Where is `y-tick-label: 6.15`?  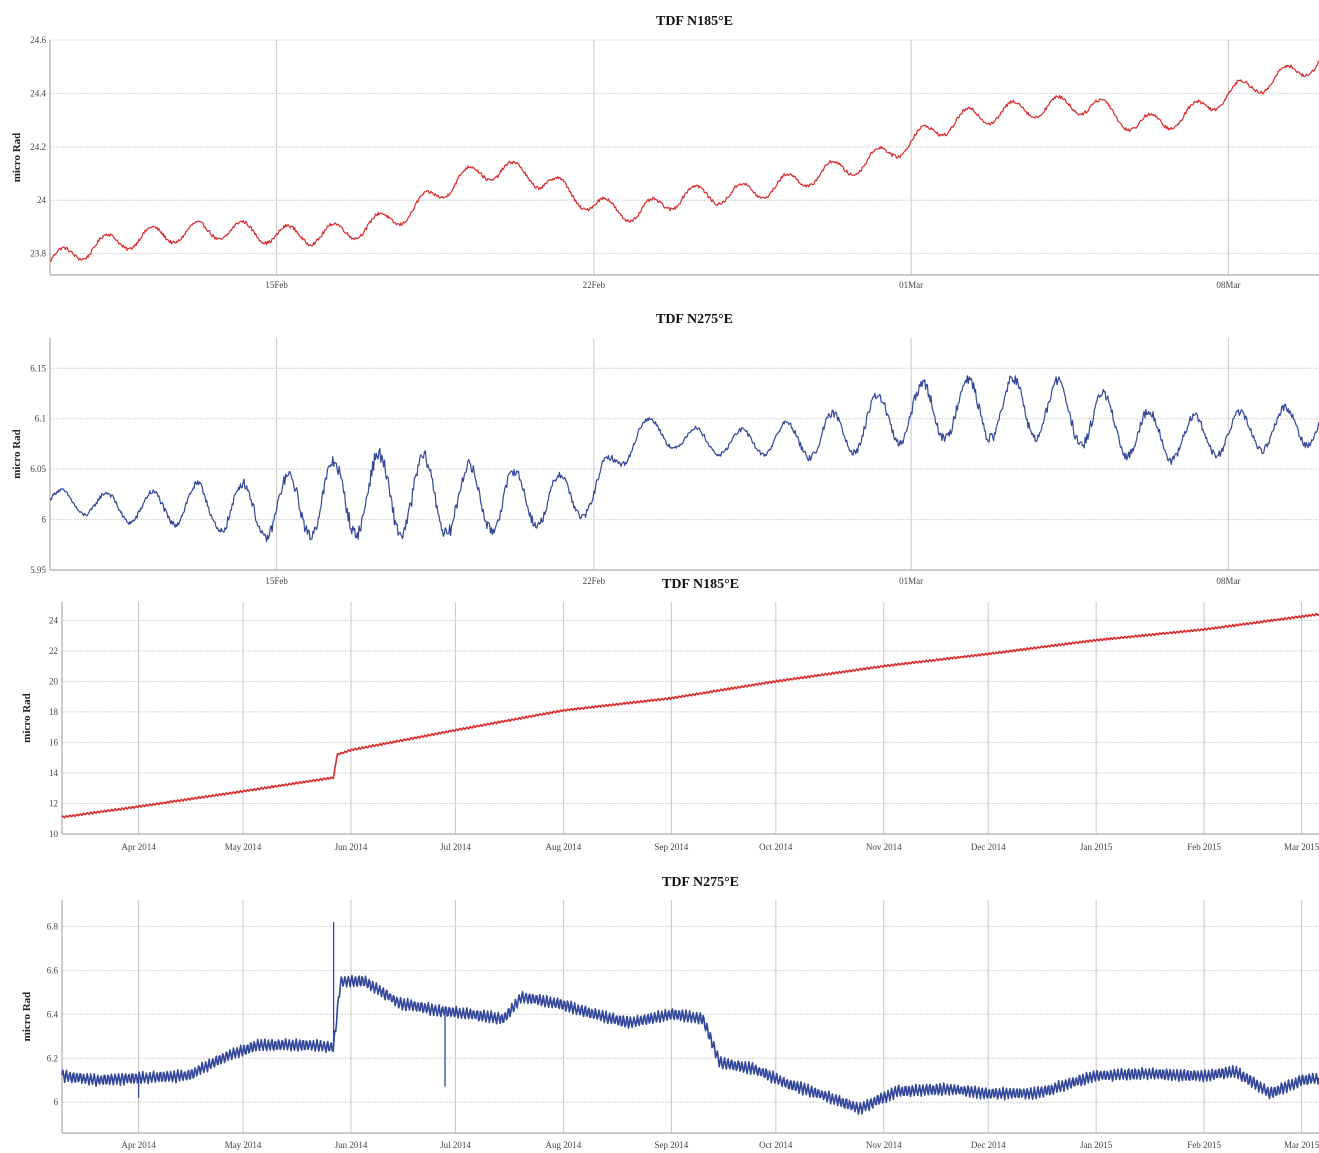 y-tick-label: 6.15 is located at coordinates (38, 368).